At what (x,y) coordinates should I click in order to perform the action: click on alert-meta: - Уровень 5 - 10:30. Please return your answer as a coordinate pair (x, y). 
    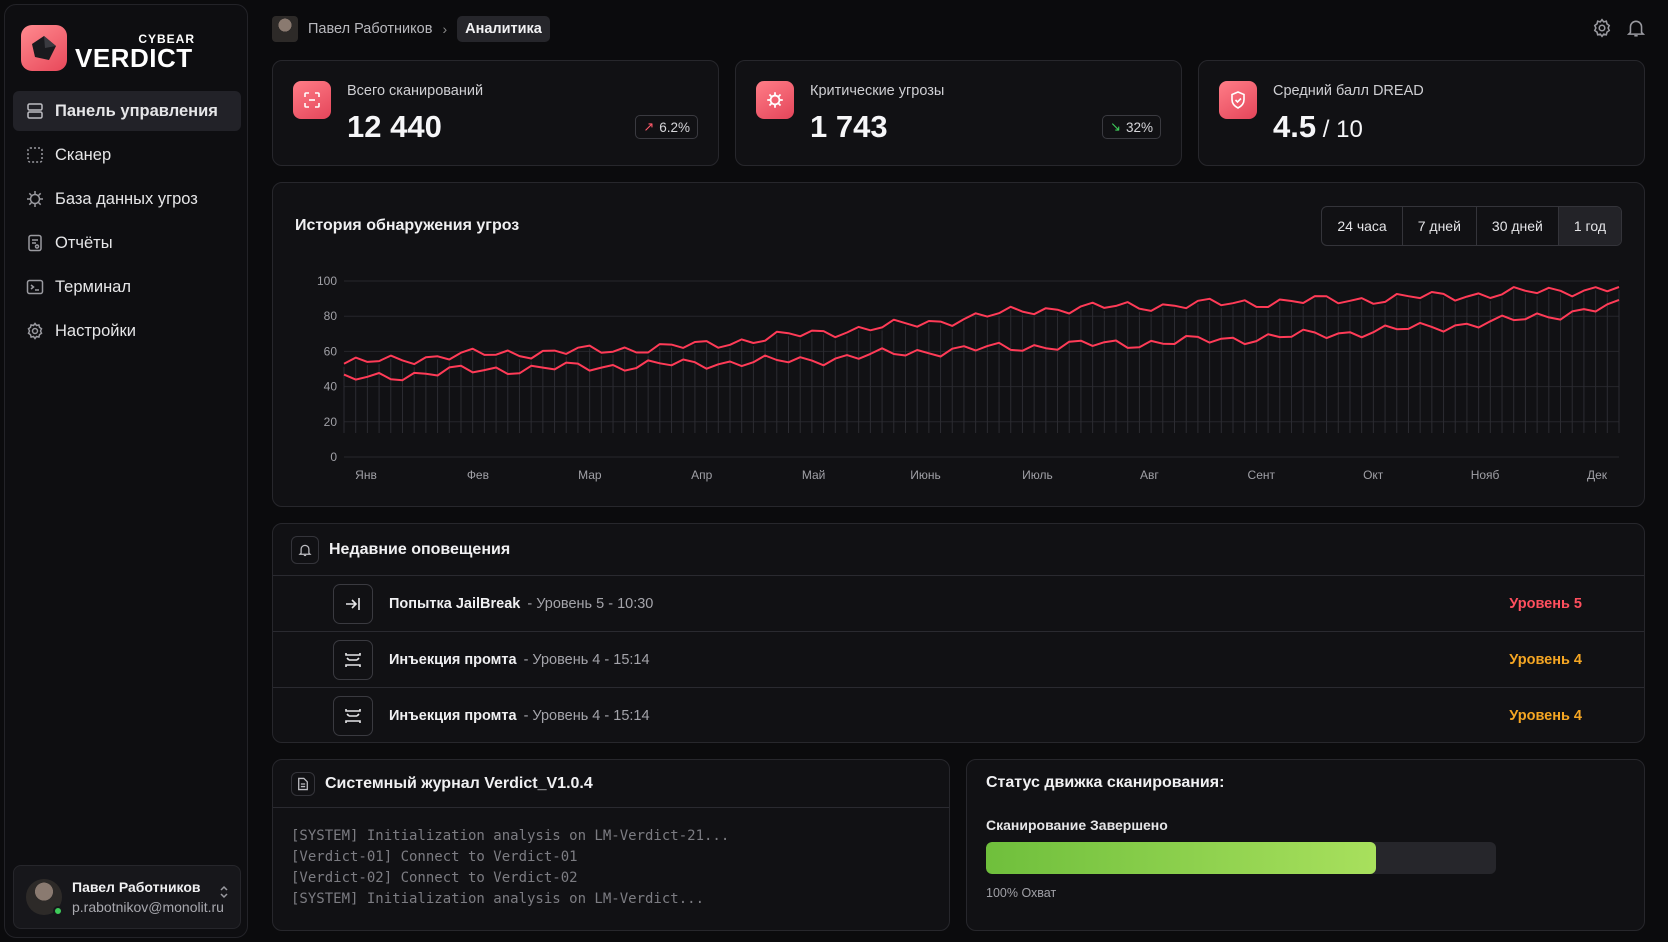
    Looking at the image, I should click on (590, 603).